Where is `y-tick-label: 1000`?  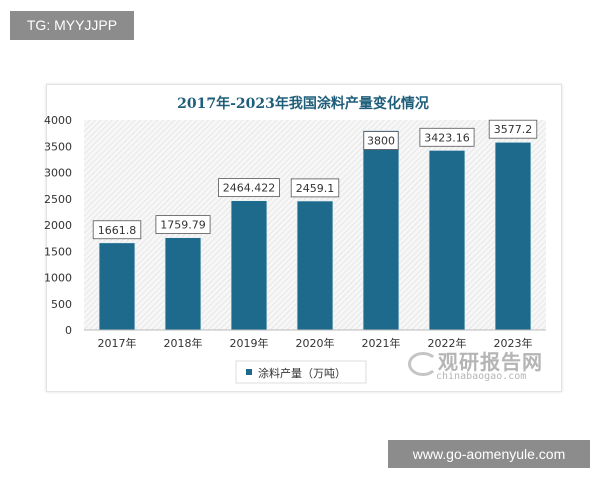 y-tick-label: 1000 is located at coordinates (58, 278).